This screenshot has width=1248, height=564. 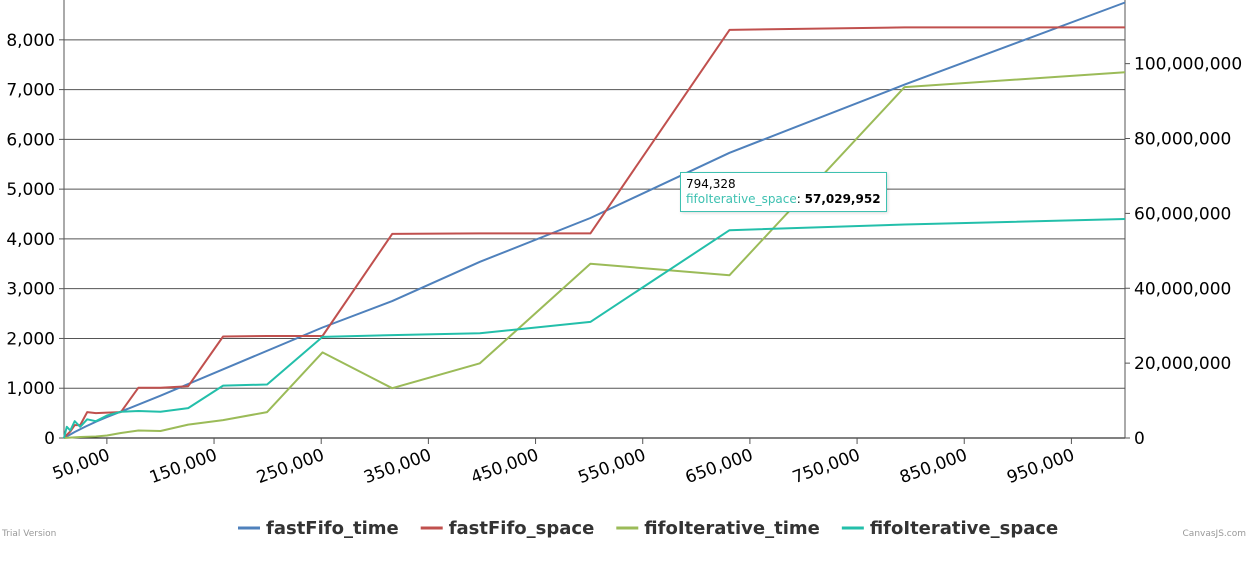 What do you see at coordinates (964, 528) in the screenshot?
I see `legend-label: fifoIterative_space` at bounding box center [964, 528].